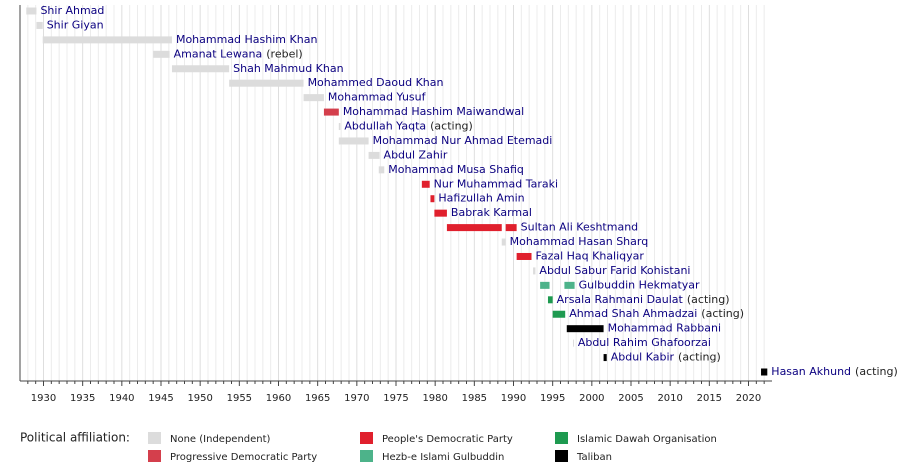 The height and width of the screenshot is (464, 900). Describe the element at coordinates (639, 284) in the screenshot. I see `person-name: Gulbuddin Hekmatyar` at that location.